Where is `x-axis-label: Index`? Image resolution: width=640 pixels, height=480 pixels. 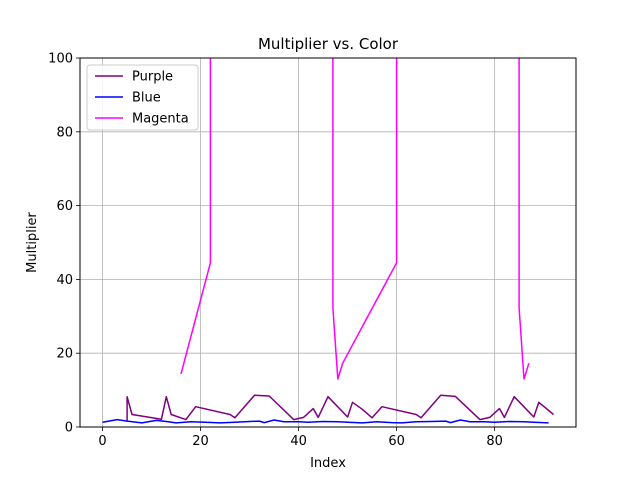
x-axis-label: Index is located at coordinates (328, 463).